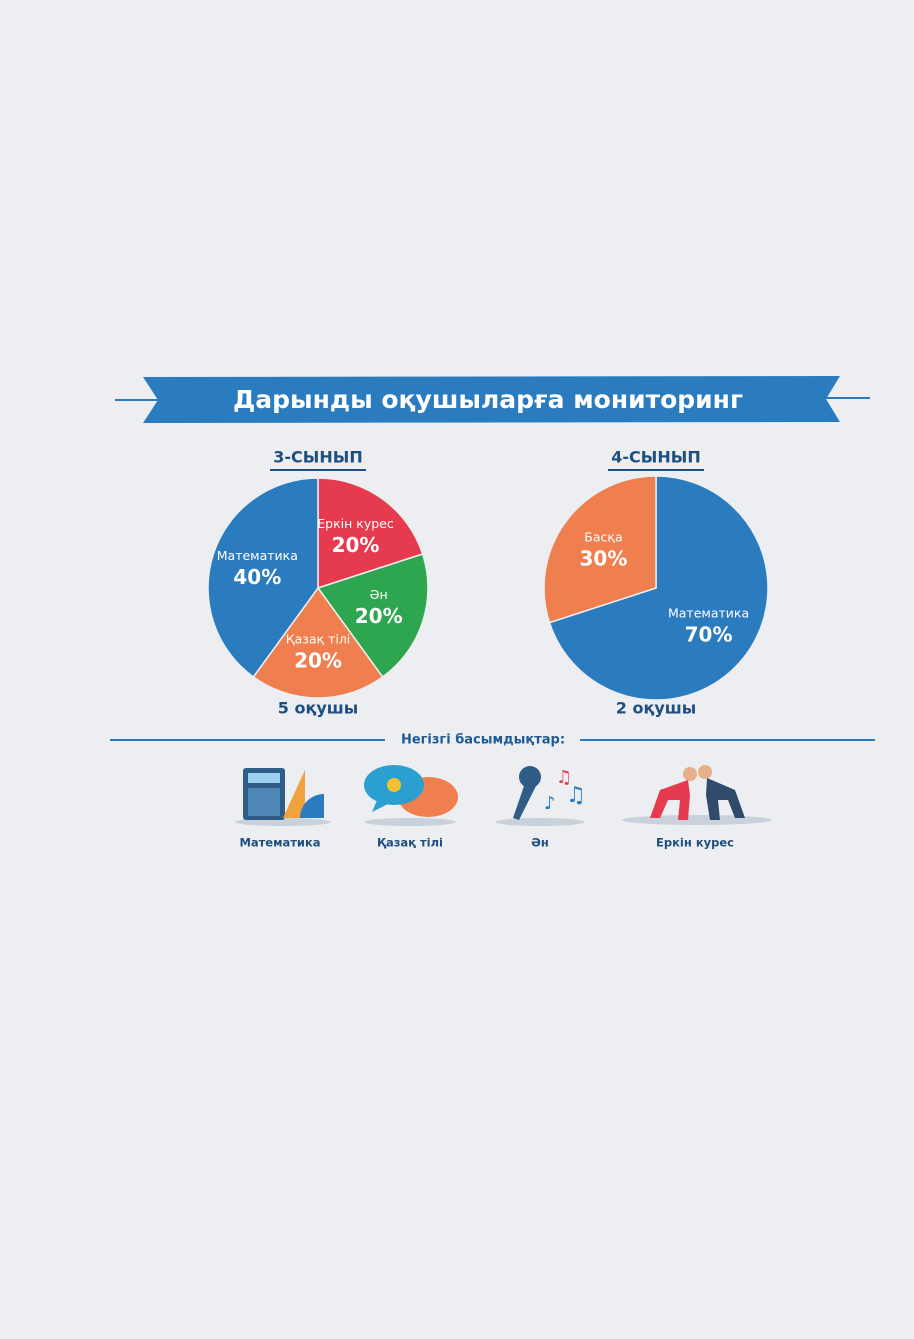 This screenshot has width=914, height=1339. Describe the element at coordinates (318, 638) in the screenshot. I see `slice-label: Қазақ тілі` at that location.